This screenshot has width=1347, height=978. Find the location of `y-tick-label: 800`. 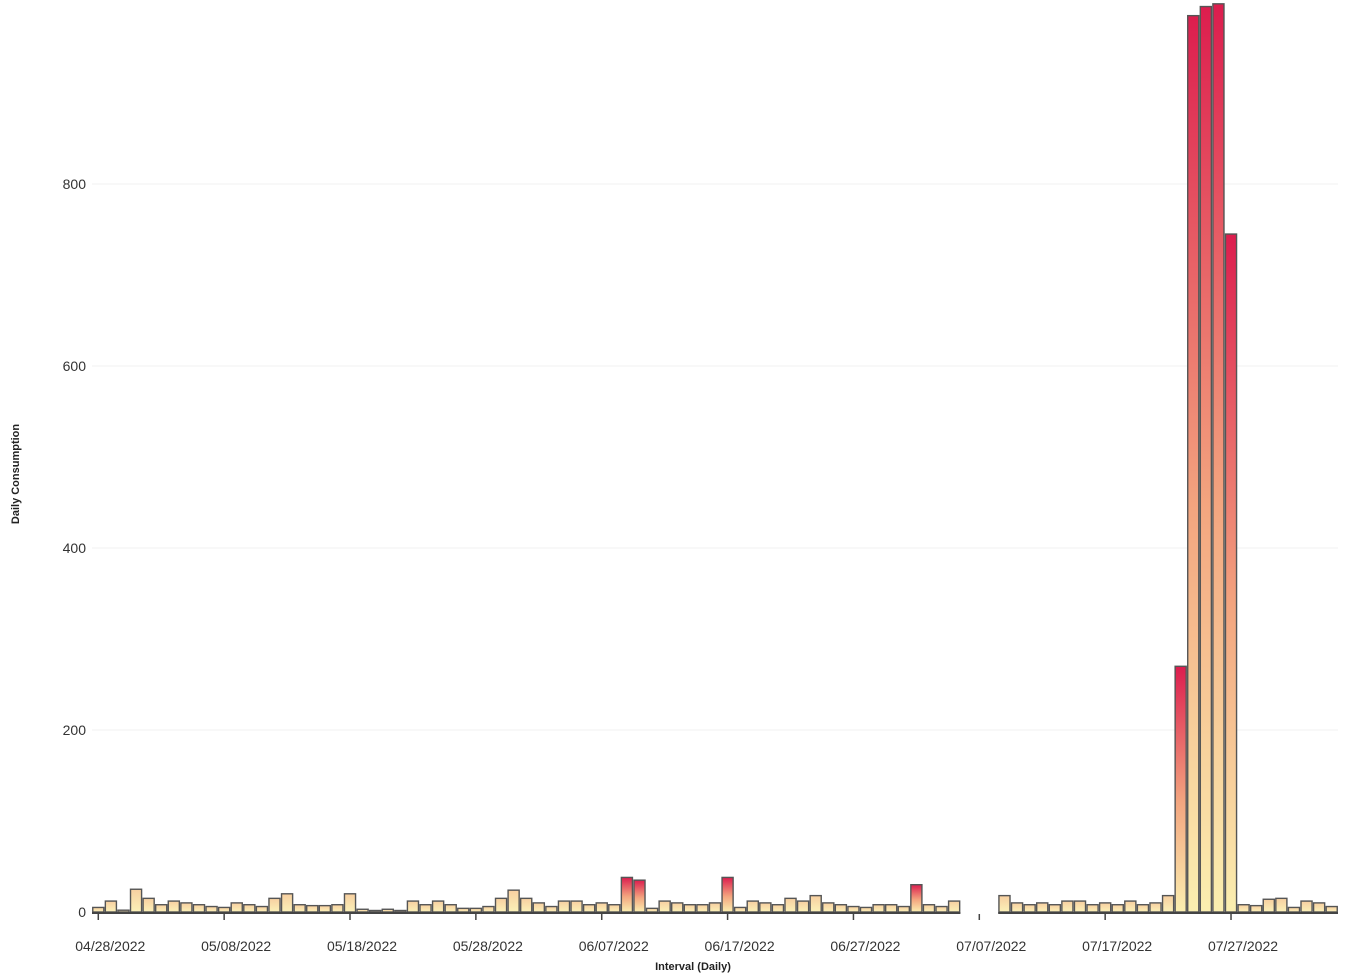

y-tick-label: 800 is located at coordinates (75, 184).